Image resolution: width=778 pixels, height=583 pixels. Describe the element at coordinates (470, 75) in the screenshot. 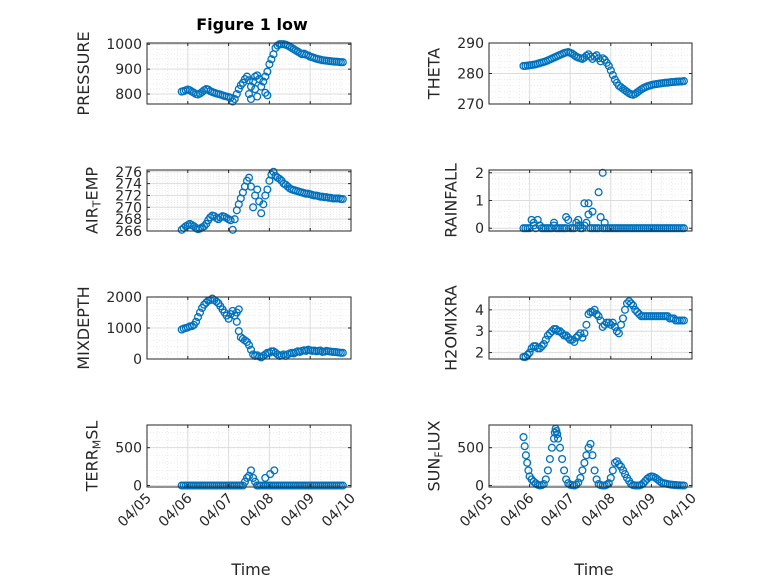

I see `y-tick-label: 280` at that location.